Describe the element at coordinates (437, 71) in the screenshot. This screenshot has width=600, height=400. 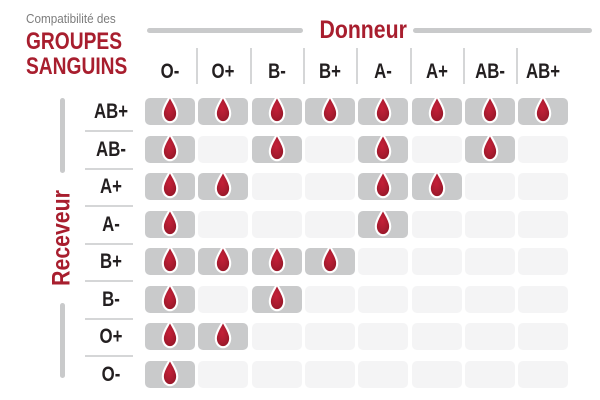
I see `donor-col-header-A+: A+` at that location.